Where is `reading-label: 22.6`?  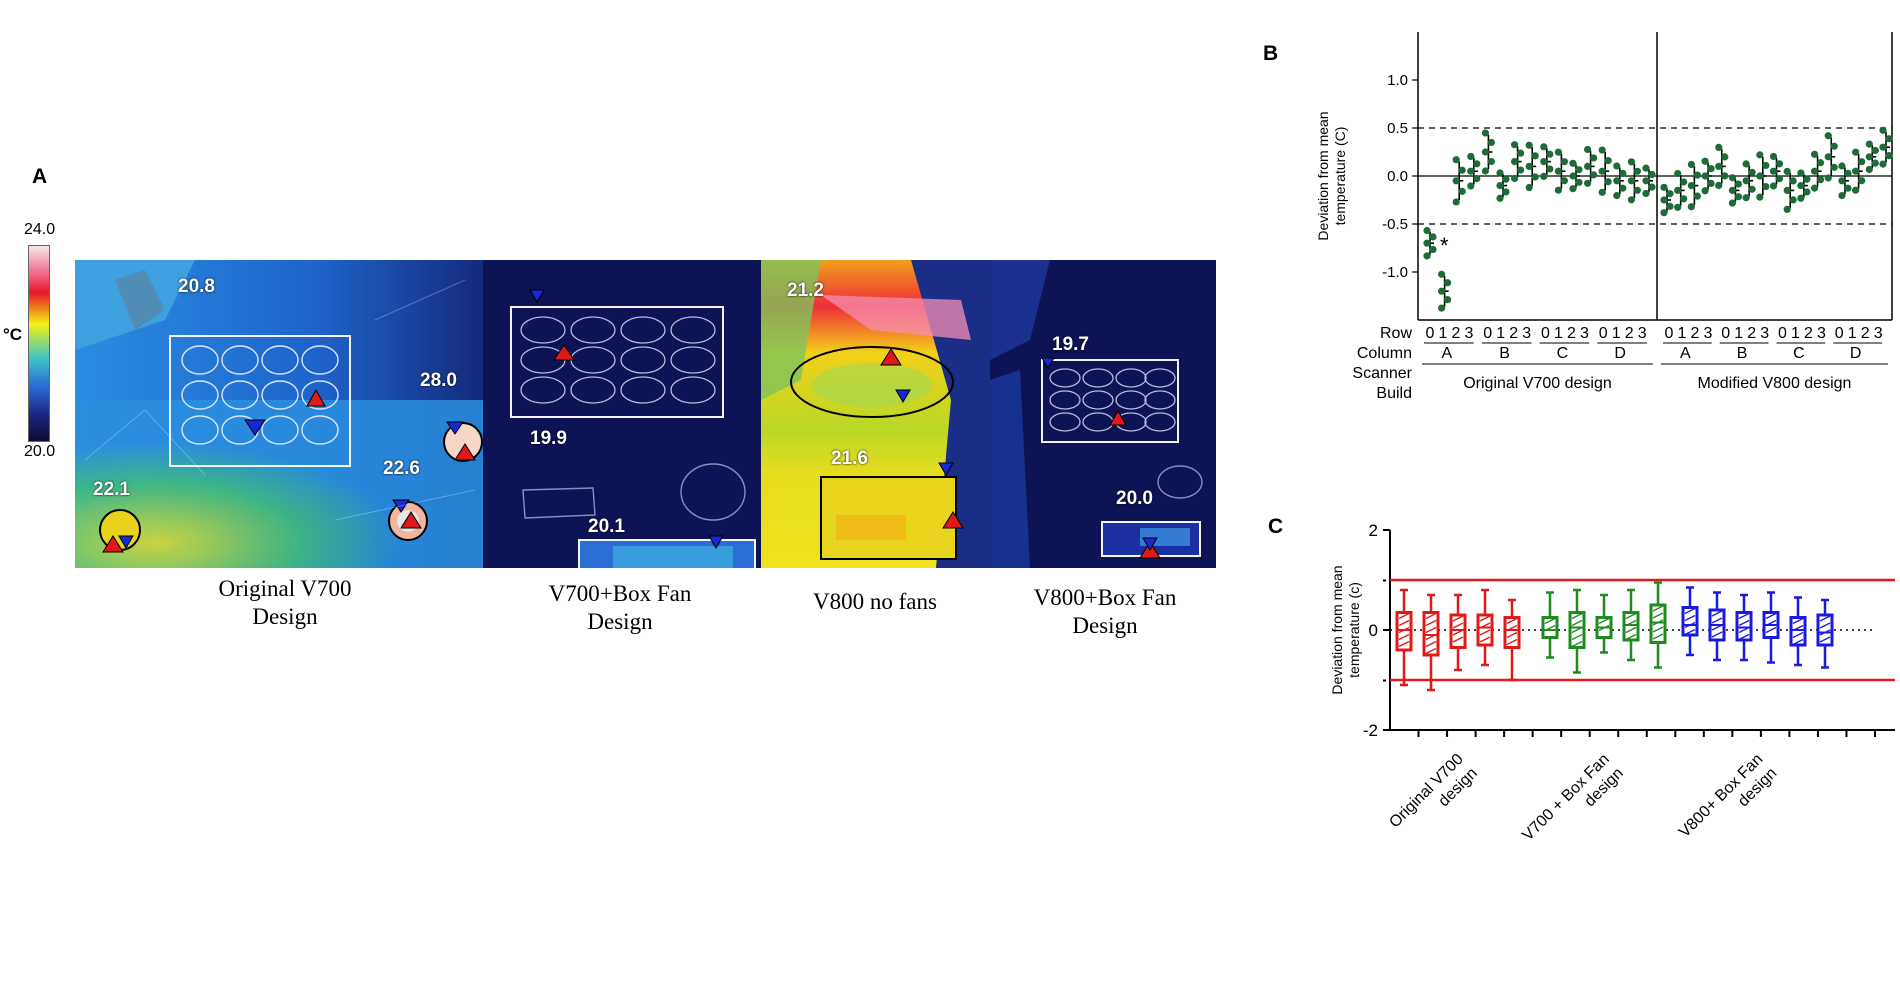
reading-label: 22.6 is located at coordinates (401, 468).